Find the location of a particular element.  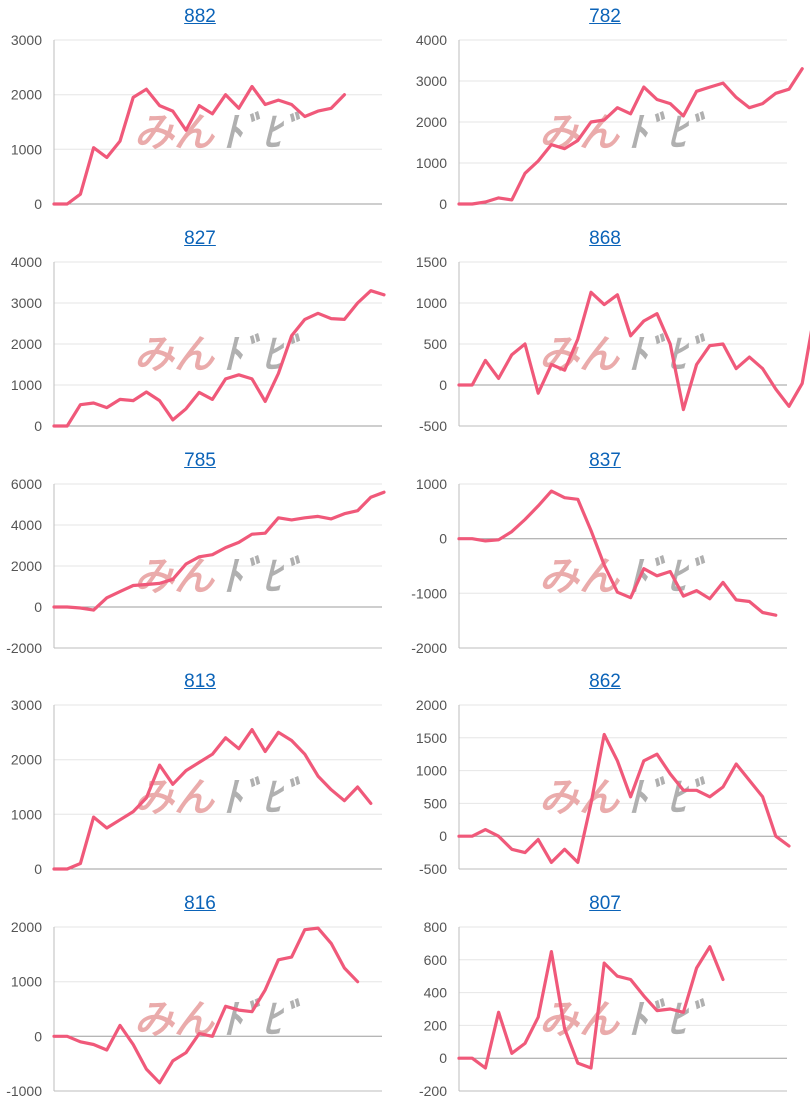

chart-title-link: 813 is located at coordinates (200, 681).